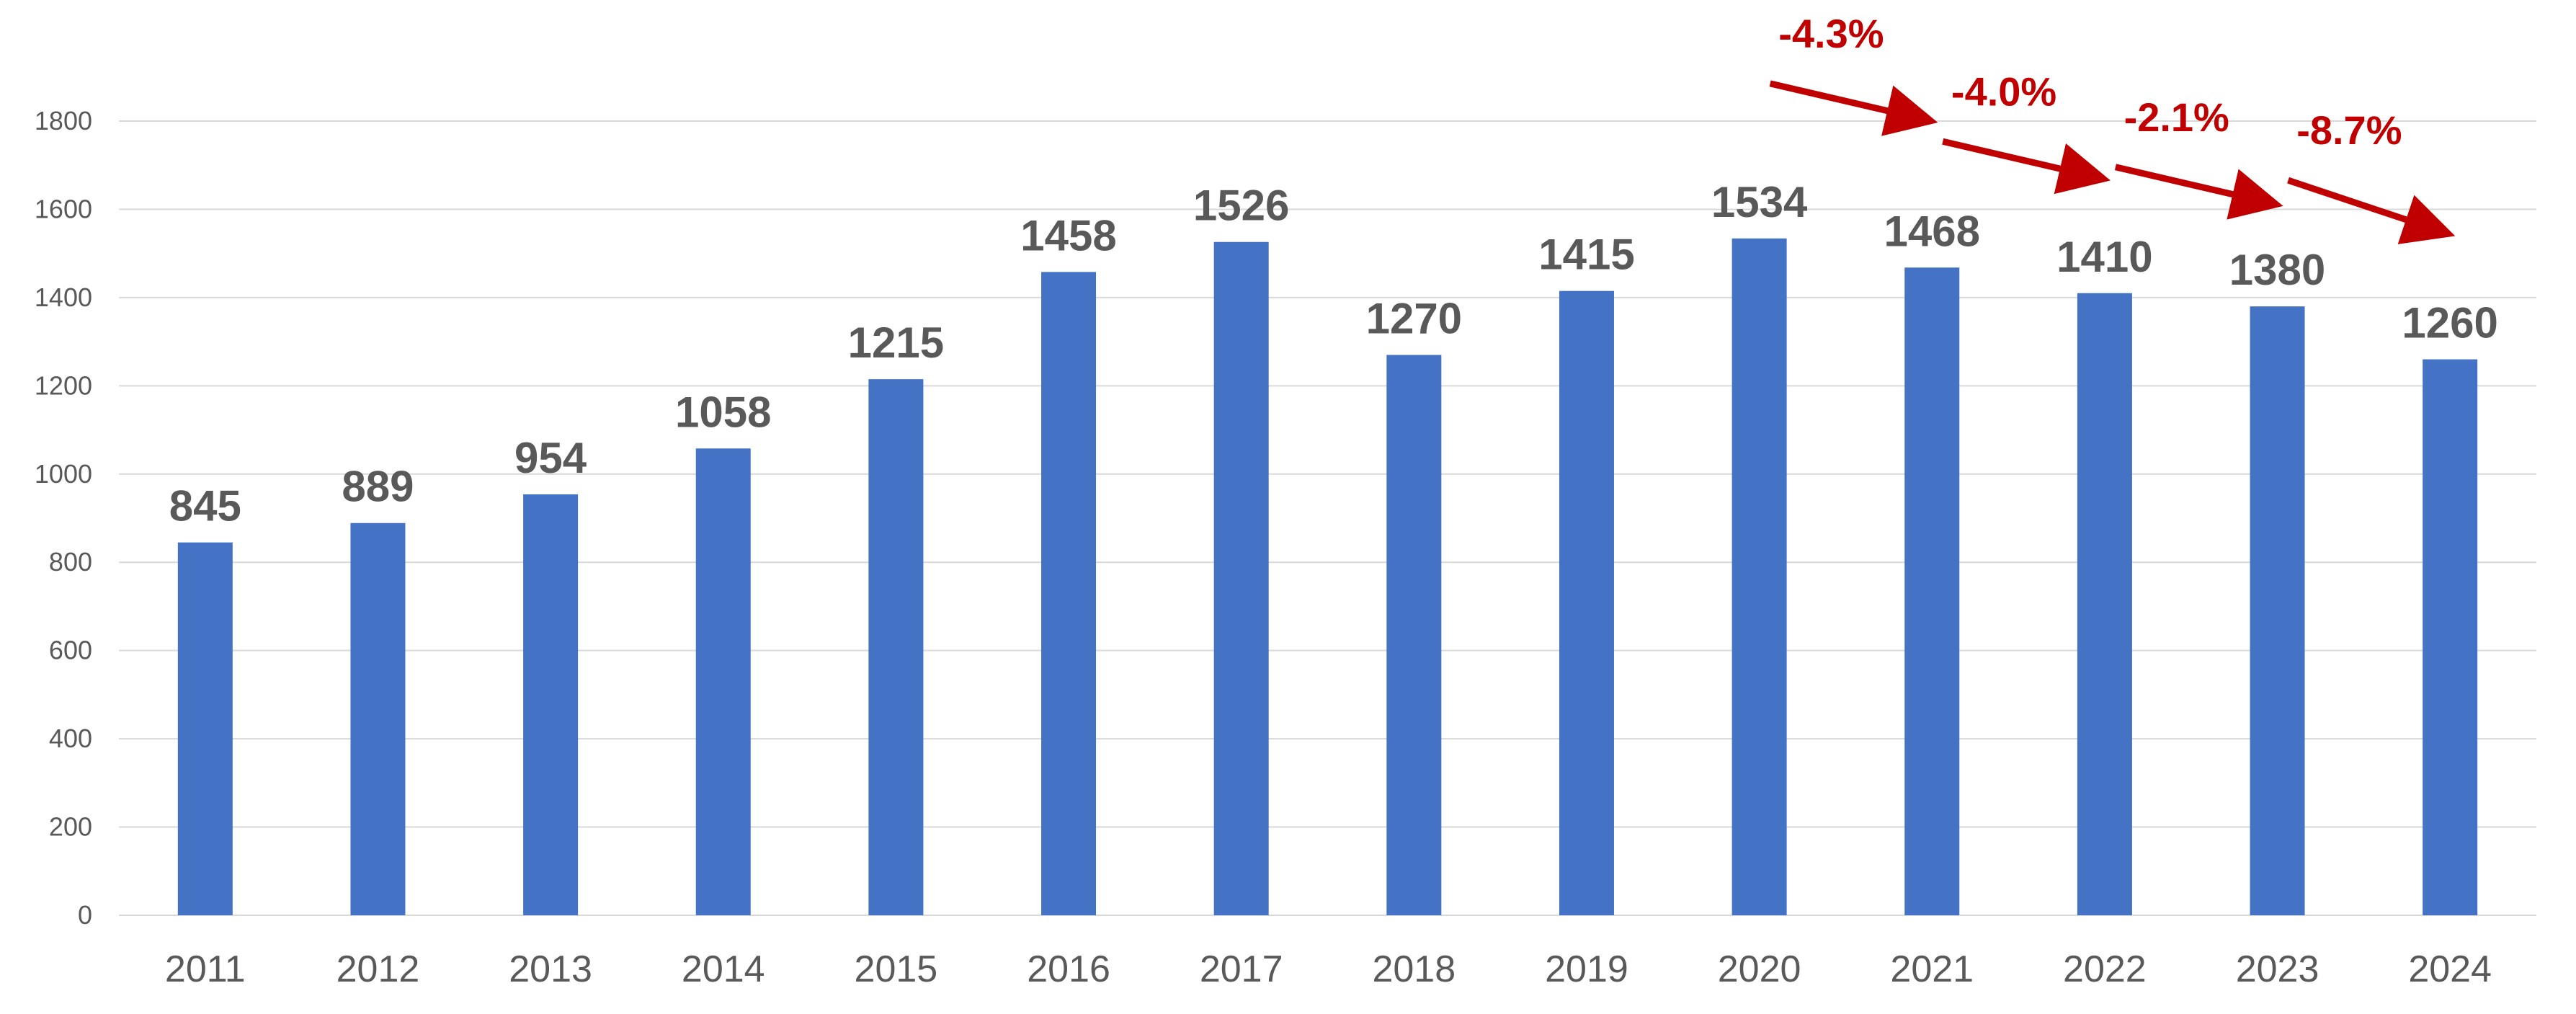 This screenshot has height=1014, width=2576. I want to click on y-tick-label: 1800, so click(63, 120).